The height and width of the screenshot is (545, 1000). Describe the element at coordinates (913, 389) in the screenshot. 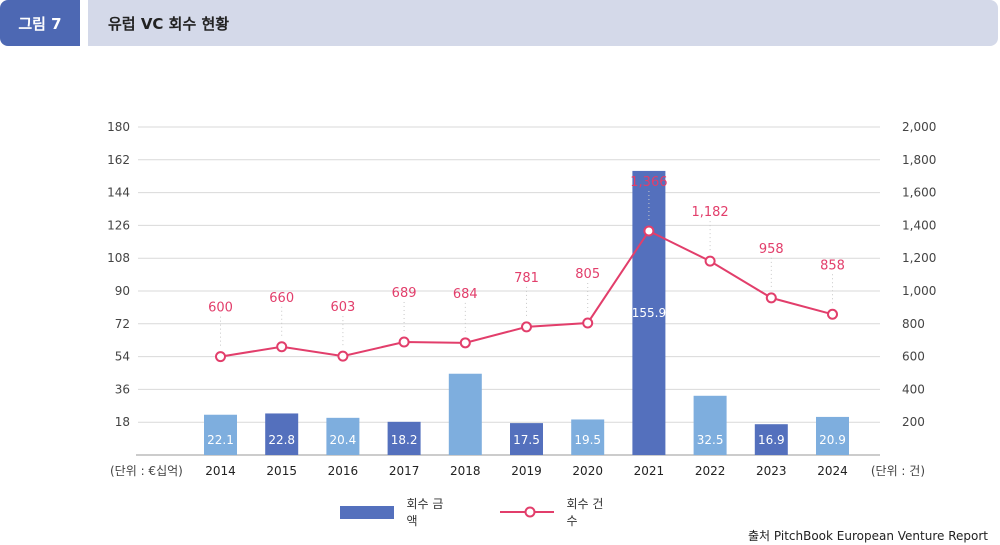

I see `y-right-tick-label: 400` at that location.